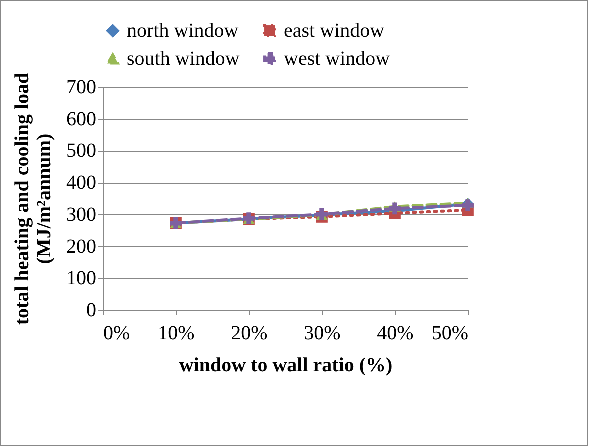  I want to click on legend-label: south window, so click(183, 59).